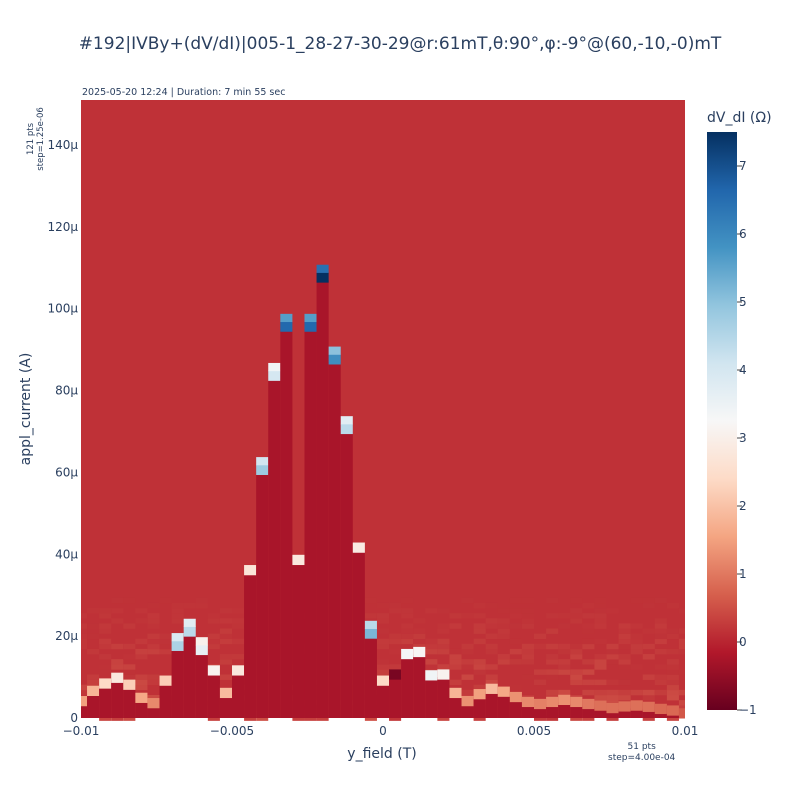 The image size is (800, 800). Describe the element at coordinates (383, 731) in the screenshot. I see `x-tick-label: 0` at that location.